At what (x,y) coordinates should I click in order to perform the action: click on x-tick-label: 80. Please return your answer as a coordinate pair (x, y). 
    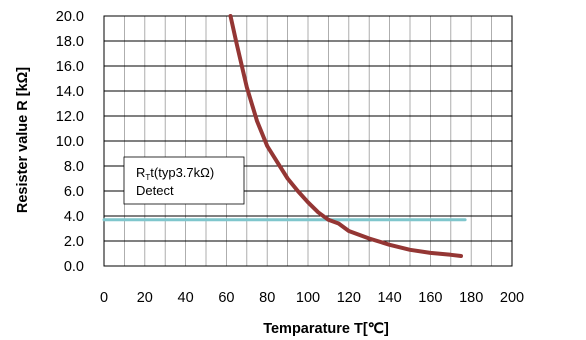
    Looking at the image, I should click on (267, 298).